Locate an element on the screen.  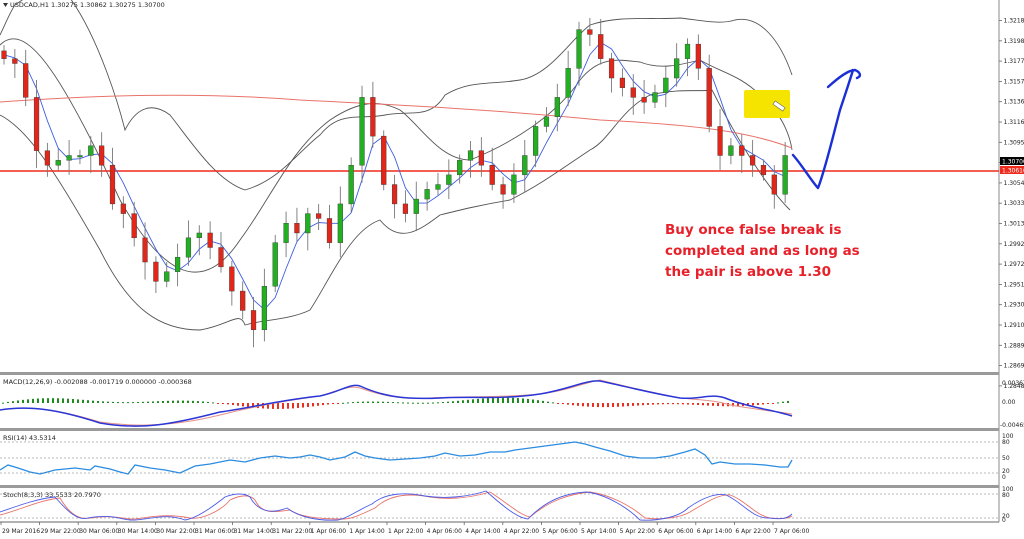
long-moving-average is located at coordinates (396, 121).